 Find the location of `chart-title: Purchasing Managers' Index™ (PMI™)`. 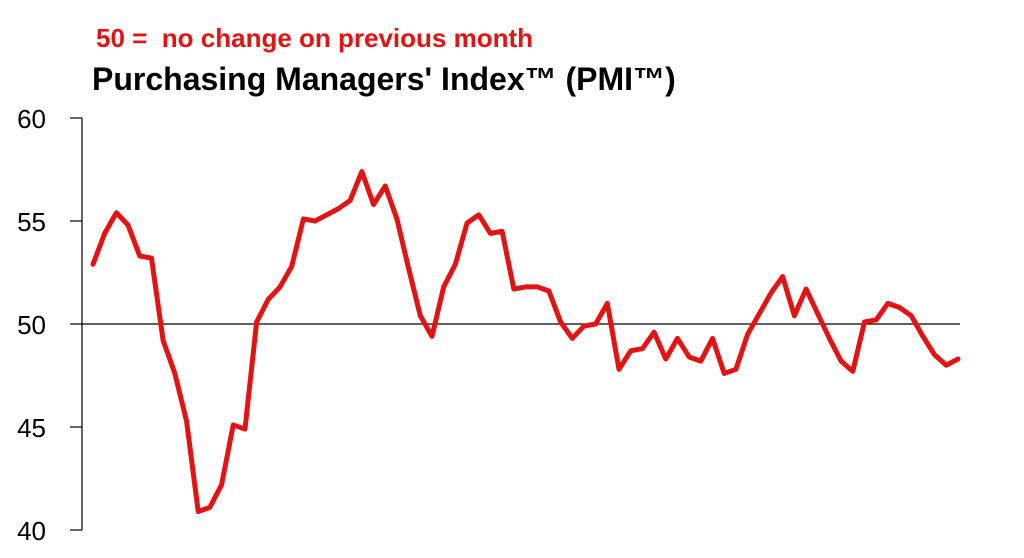

chart-title: Purchasing Managers' Index™ (PMI™) is located at coordinates (384, 79).